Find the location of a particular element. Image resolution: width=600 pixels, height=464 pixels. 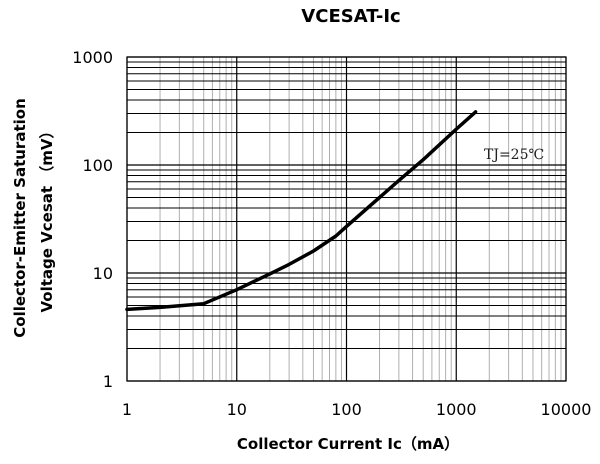

y-axis-label-line2: Voltage Vcesat （mV） is located at coordinates (47, 217).